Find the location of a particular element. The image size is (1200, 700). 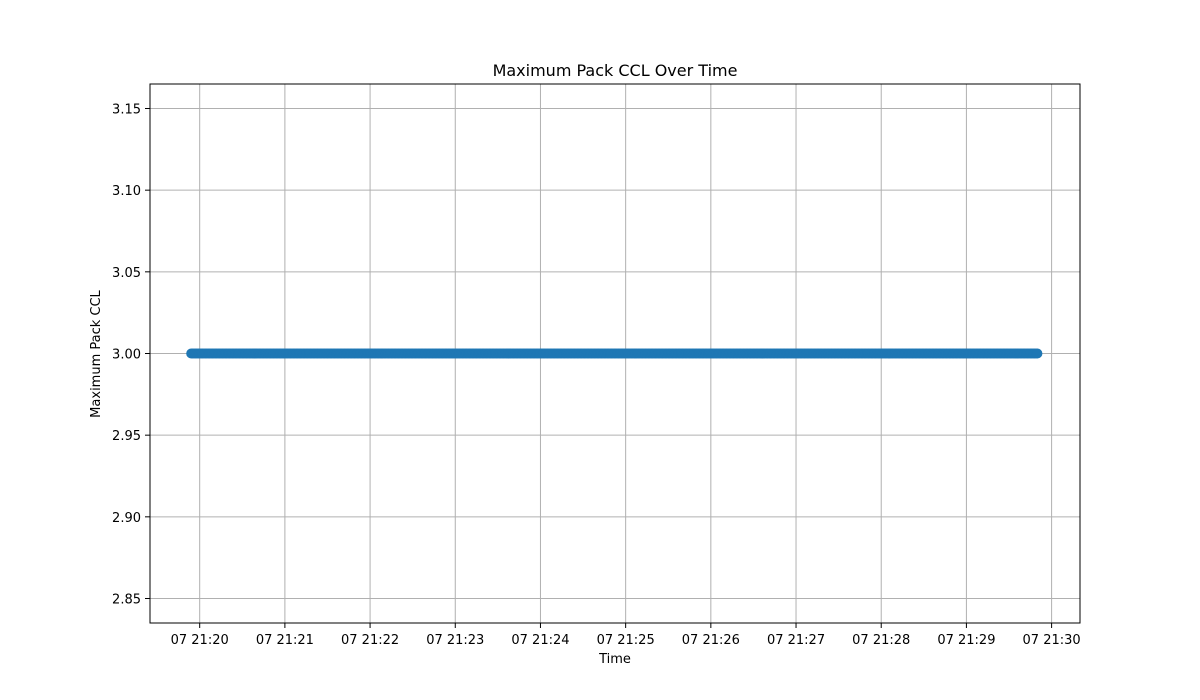

y-tick-label: 2.85 is located at coordinates (126, 600).